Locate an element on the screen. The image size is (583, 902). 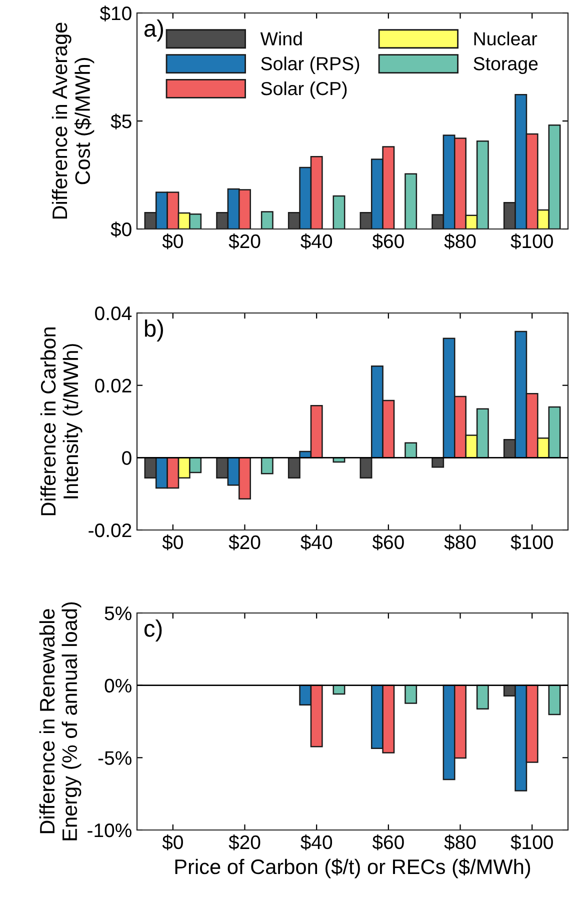
y-tick-label: -10% is located at coordinates (110, 830).